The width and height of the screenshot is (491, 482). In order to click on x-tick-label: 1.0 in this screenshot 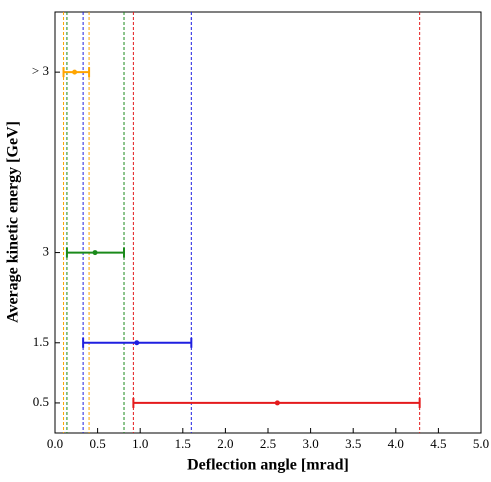, I will do `click(140, 443)`.